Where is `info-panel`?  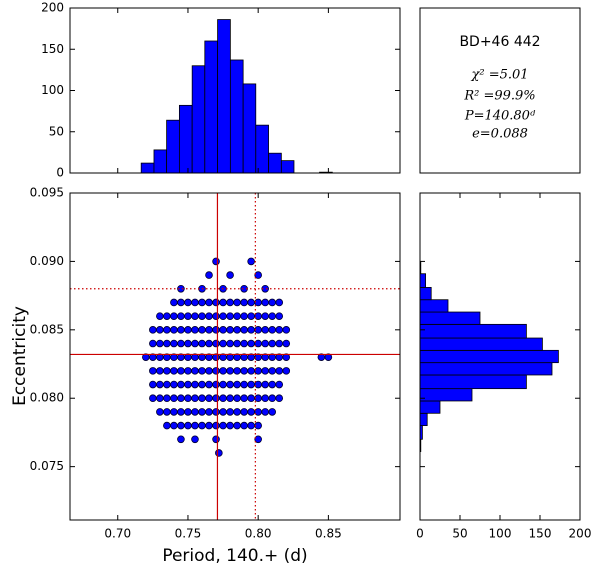 info-panel is located at coordinates (500, 90).